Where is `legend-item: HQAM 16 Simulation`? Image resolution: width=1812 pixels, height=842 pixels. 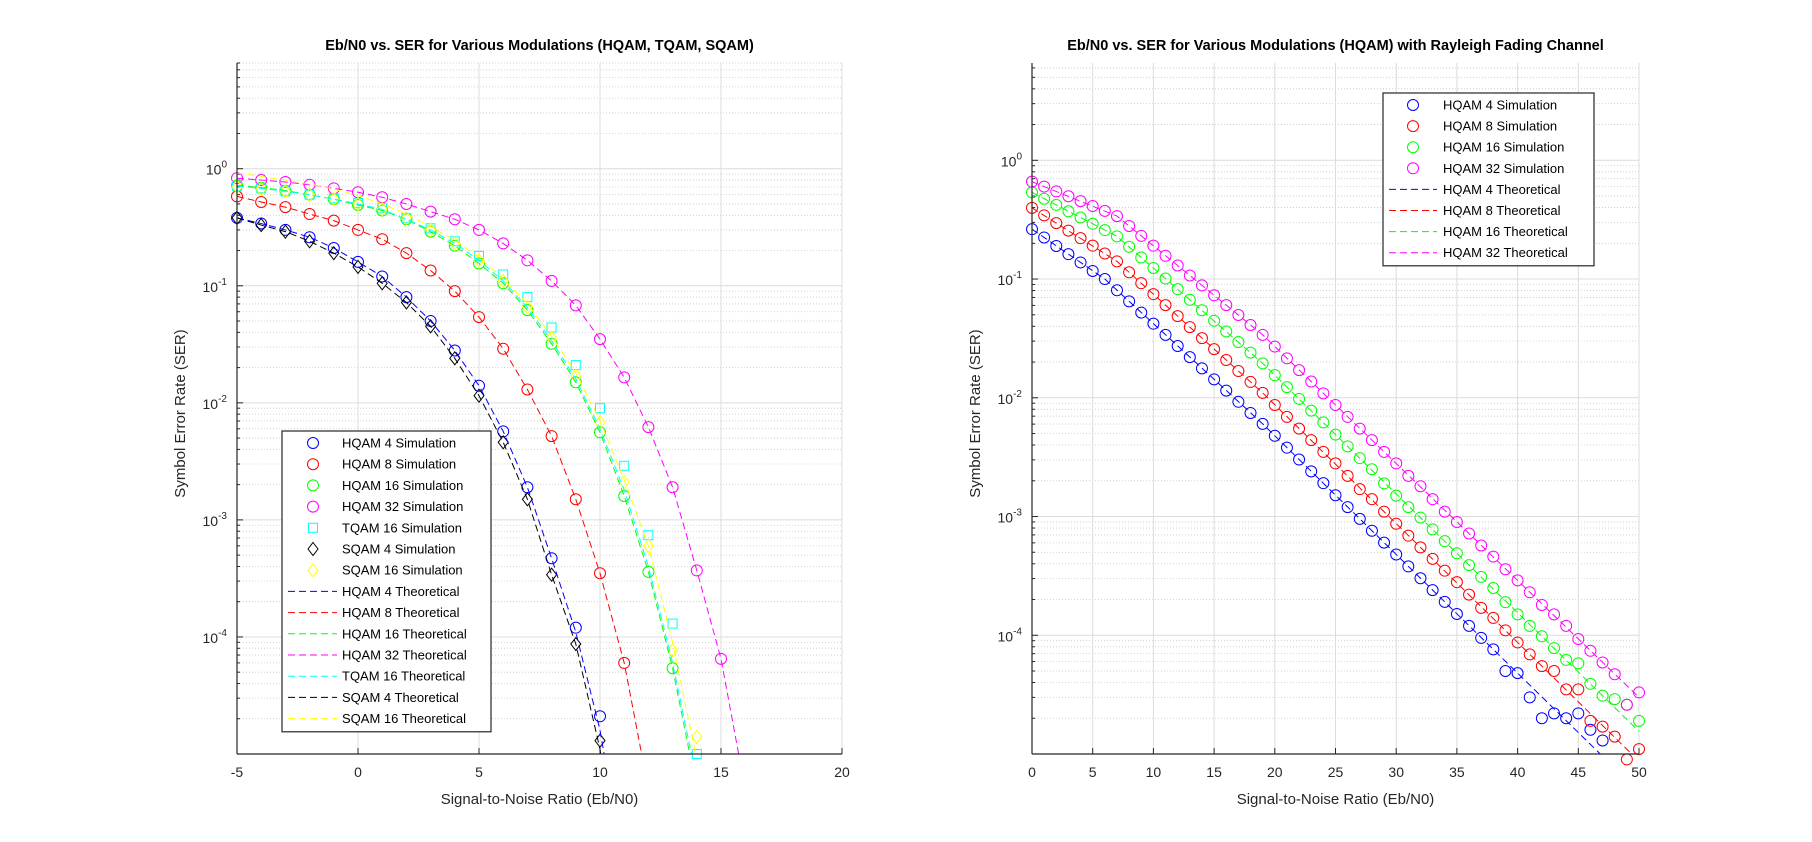
legend-item: HQAM 16 Simulation is located at coordinates (385, 485).